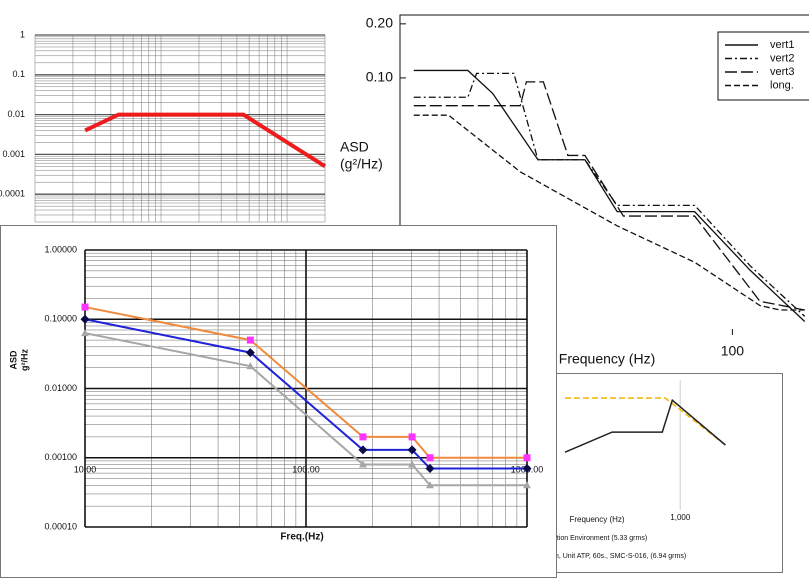  I want to click on x-axis-label: Freq.(Hz), so click(301, 537).